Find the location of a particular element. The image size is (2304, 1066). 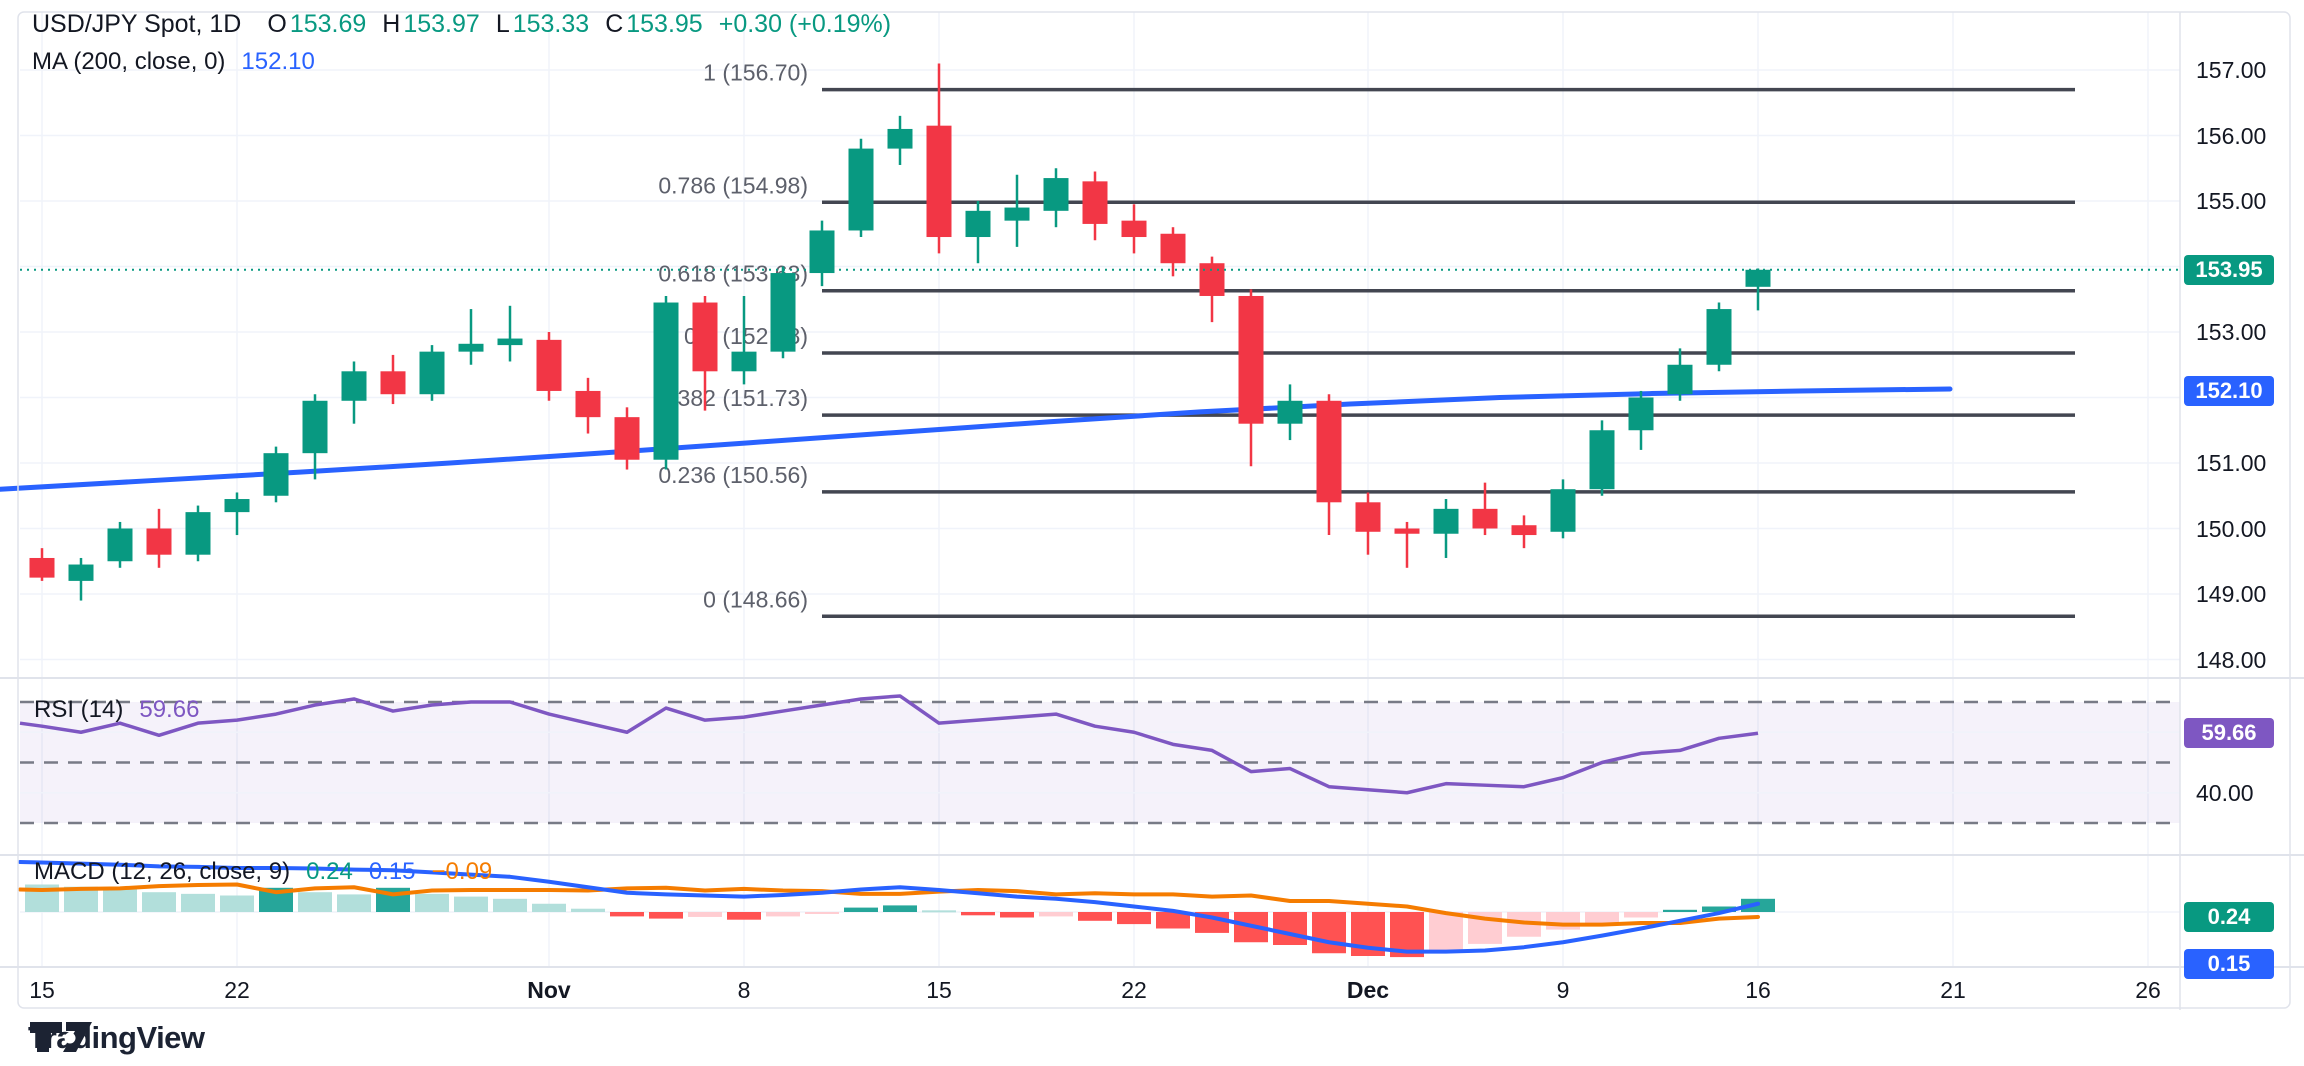

time-axis-label: 9 is located at coordinates (1563, 990).